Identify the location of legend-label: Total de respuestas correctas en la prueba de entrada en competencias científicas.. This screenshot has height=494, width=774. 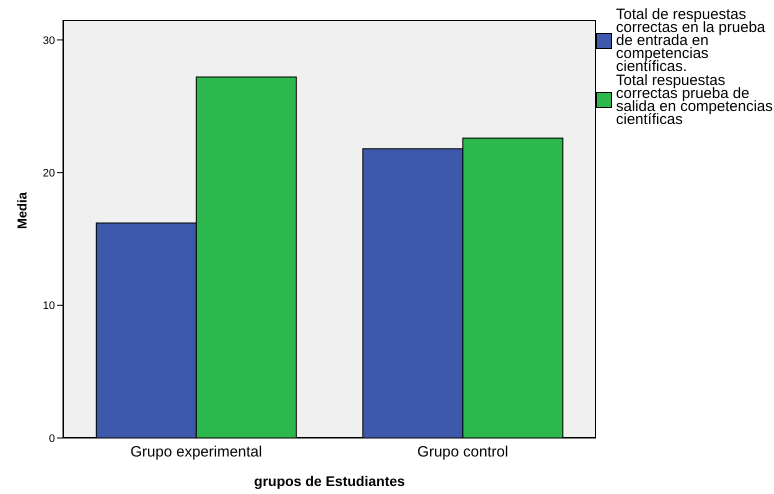
(691, 40).